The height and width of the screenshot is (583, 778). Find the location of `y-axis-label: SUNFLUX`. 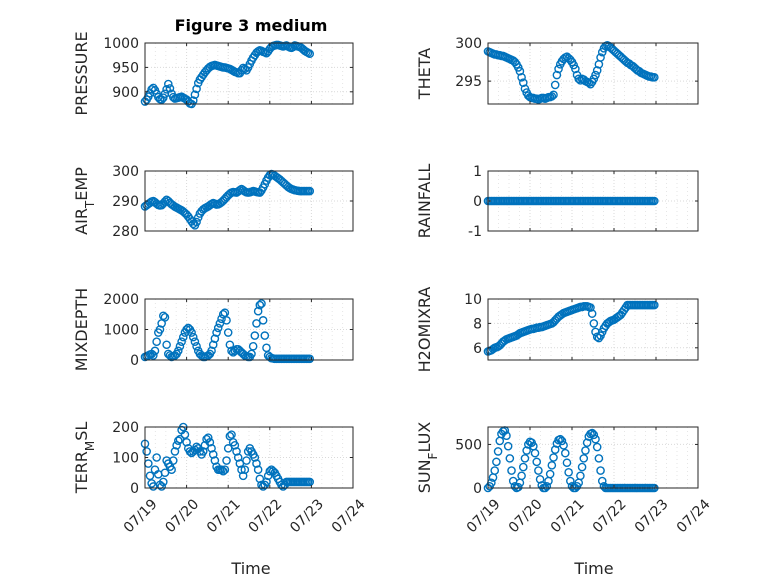

y-axis-label: SUNFLUX is located at coordinates (427, 458).